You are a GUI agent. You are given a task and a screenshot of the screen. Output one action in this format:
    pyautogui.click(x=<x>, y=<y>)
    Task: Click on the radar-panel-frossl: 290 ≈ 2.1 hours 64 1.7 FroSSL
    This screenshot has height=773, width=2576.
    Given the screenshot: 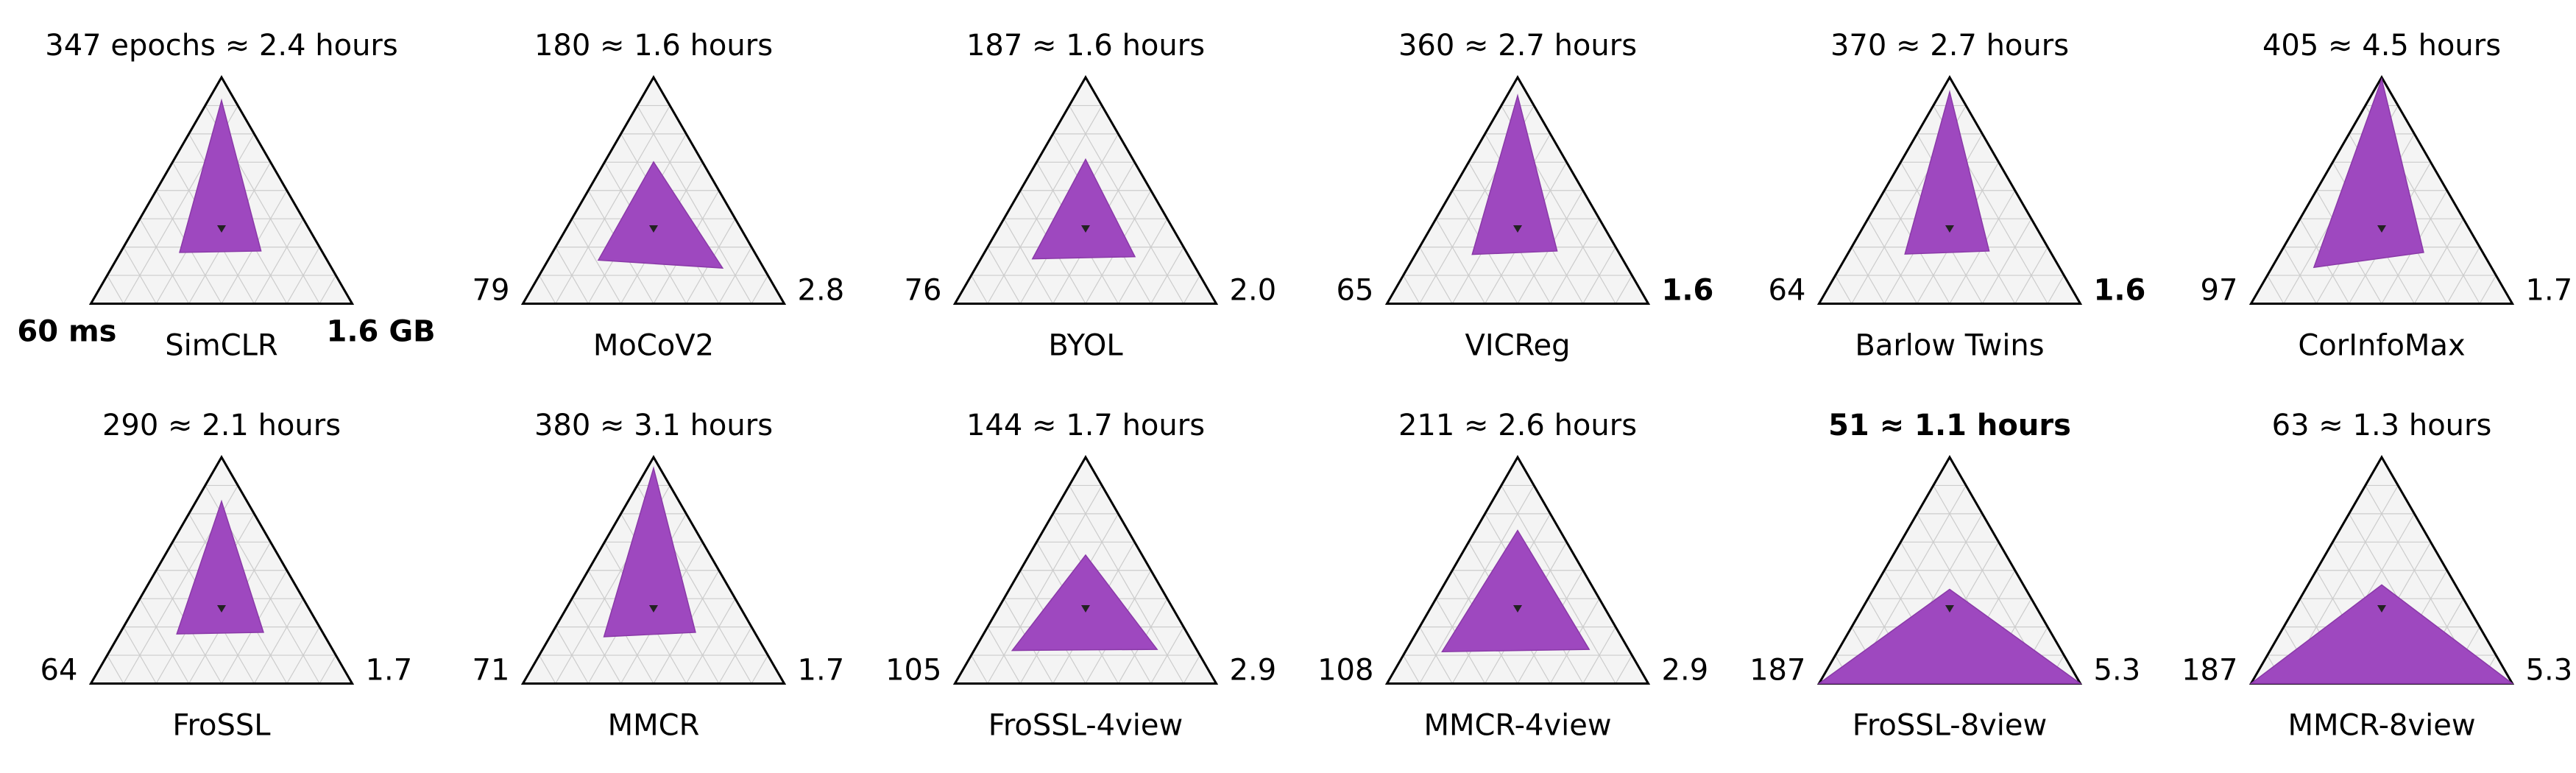 What is the action you would take?
    pyautogui.click(x=226, y=576)
    